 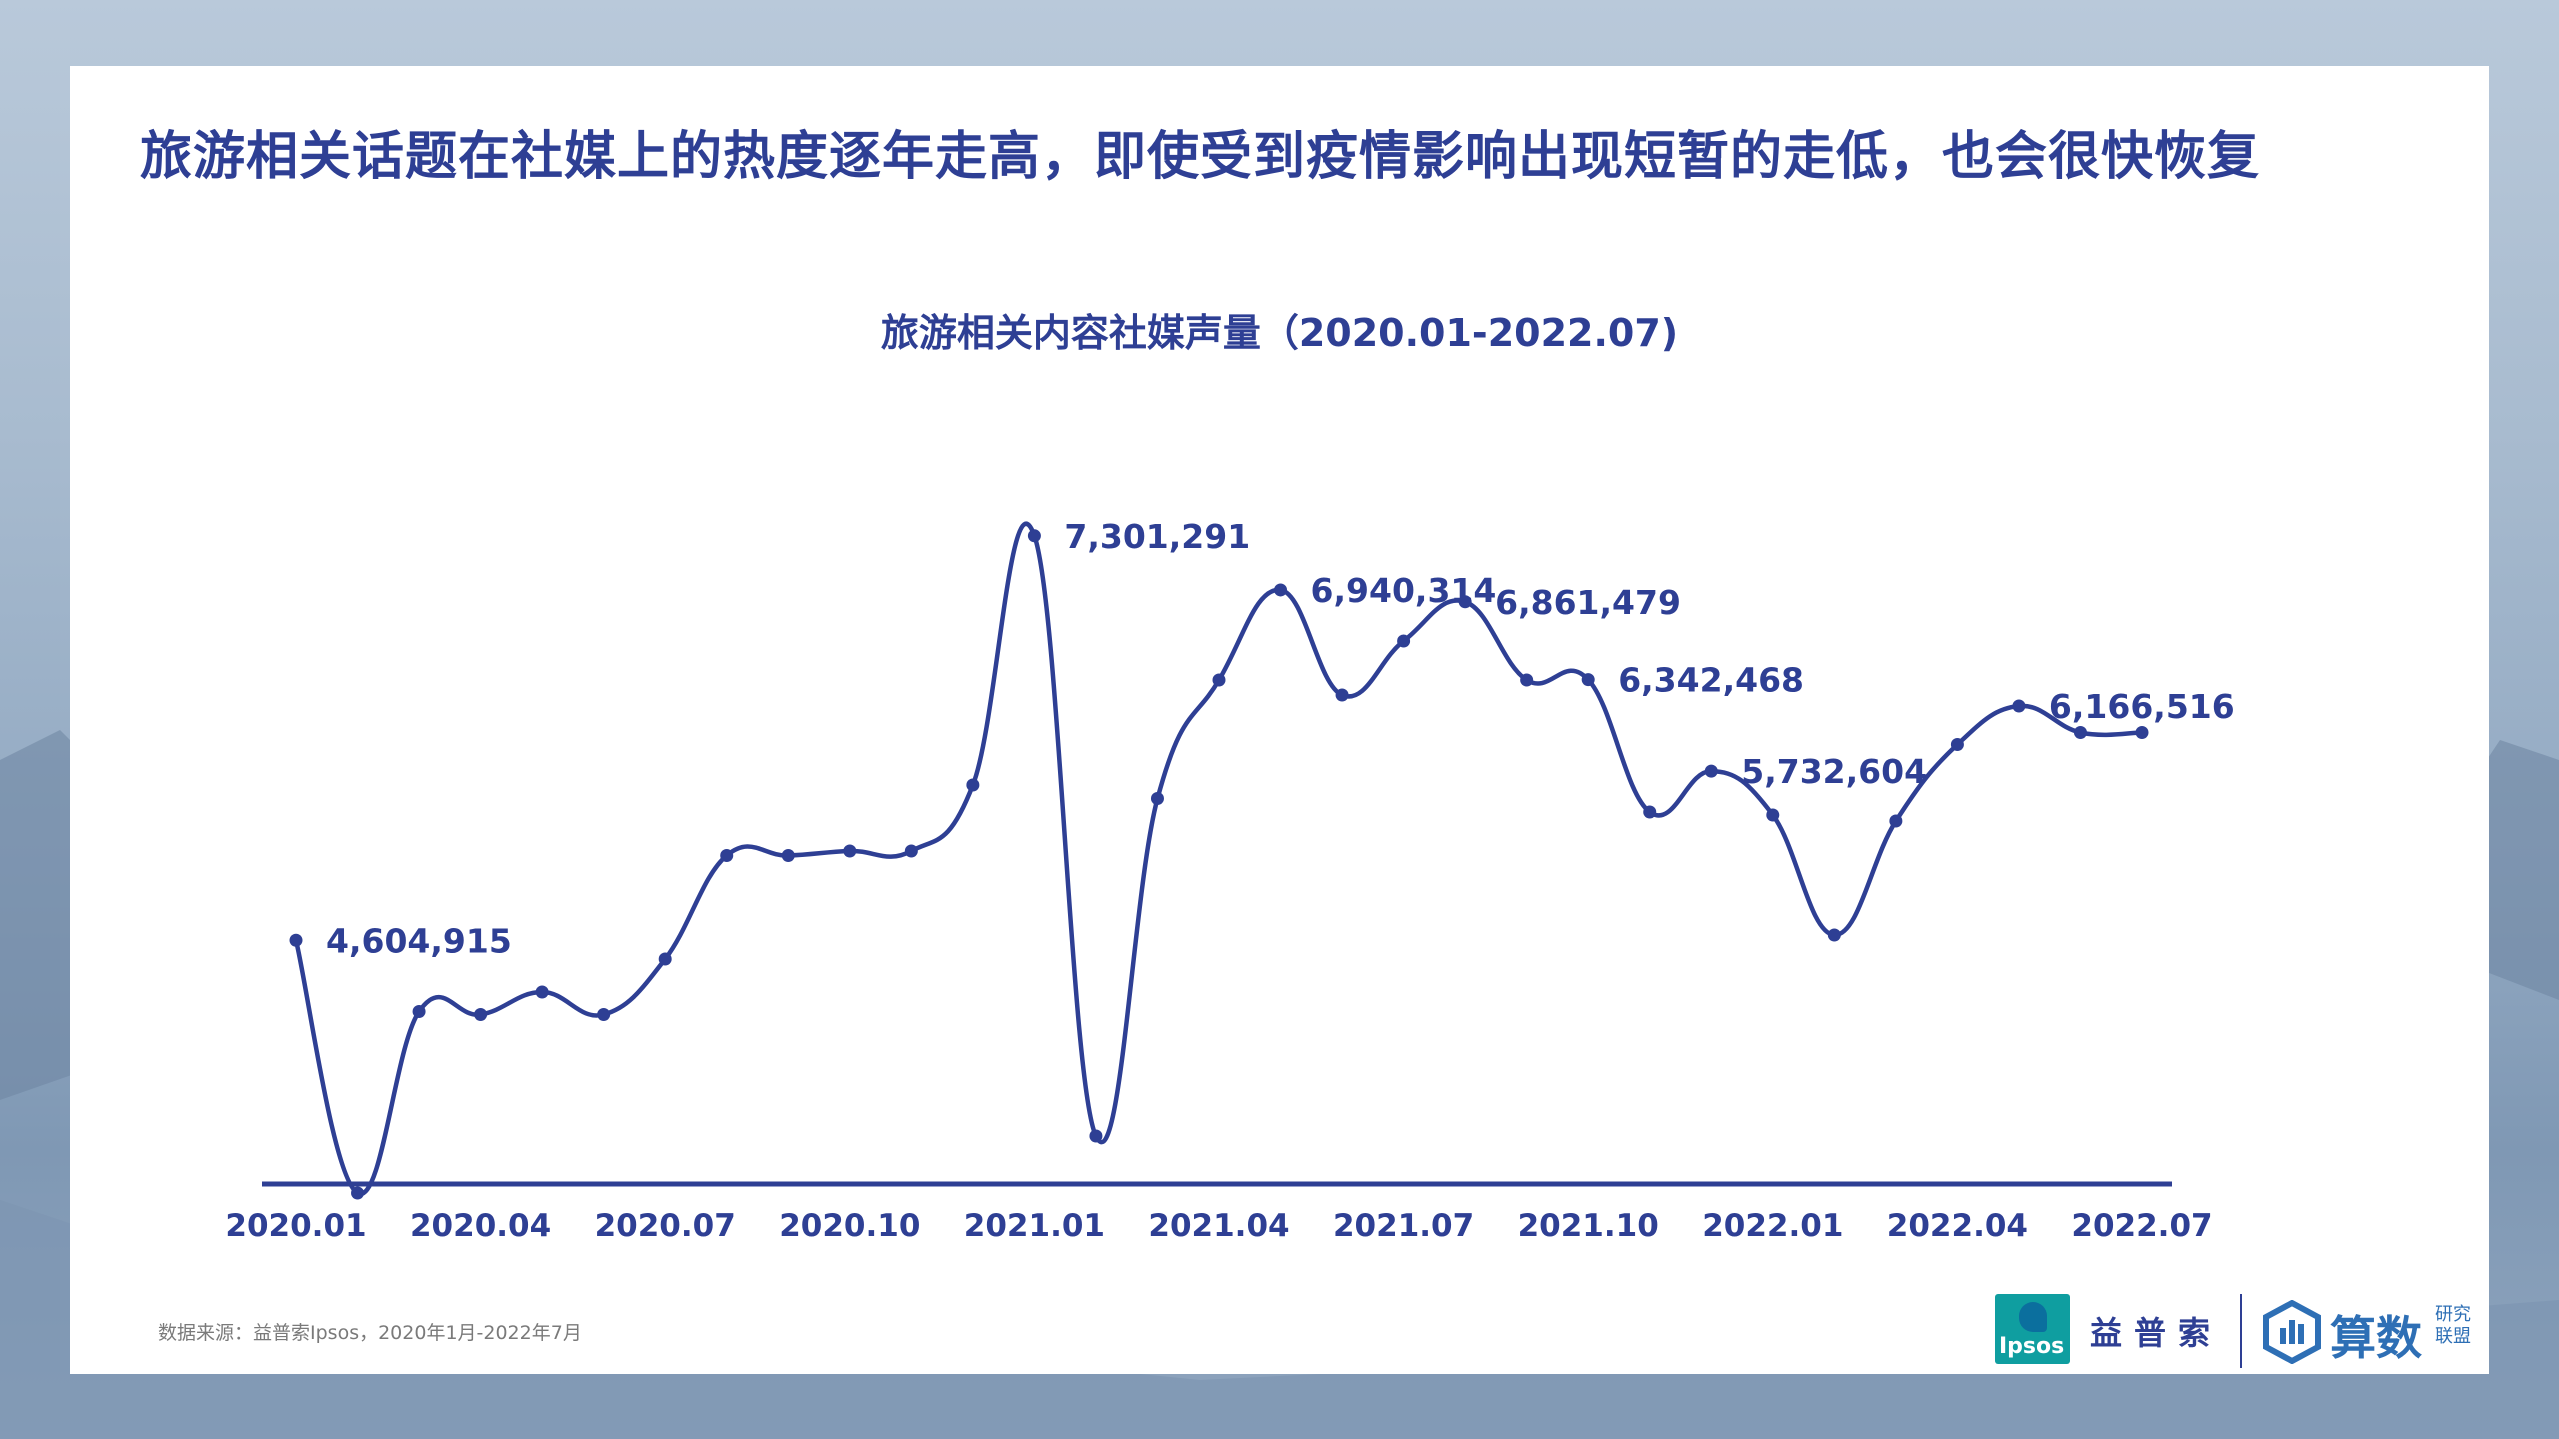 What do you see at coordinates (1034, 536) in the screenshot?
I see `data-point-2021.01` at bounding box center [1034, 536].